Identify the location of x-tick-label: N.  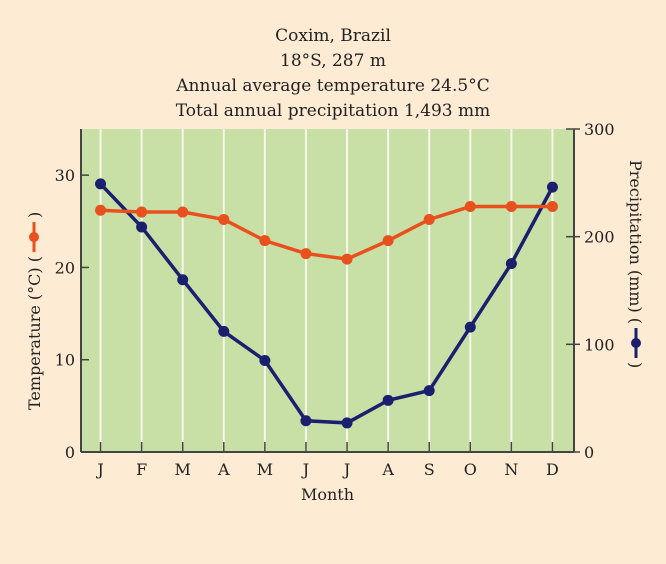
(511, 469).